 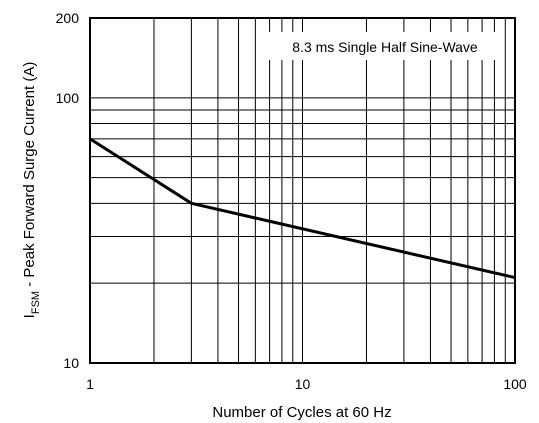 I want to click on y-axis-label: IFSM - Peak Forward Surge Current (A), so click(x=31, y=190).